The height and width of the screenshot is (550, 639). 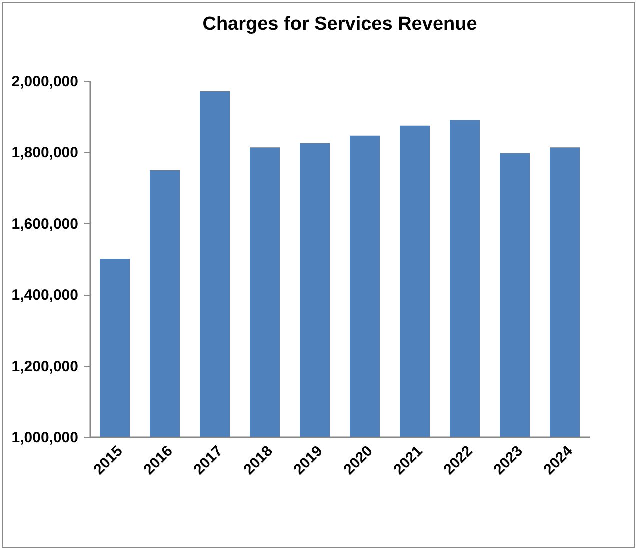 I want to click on y-tick-label: 1,800,000, so click(x=45, y=153).